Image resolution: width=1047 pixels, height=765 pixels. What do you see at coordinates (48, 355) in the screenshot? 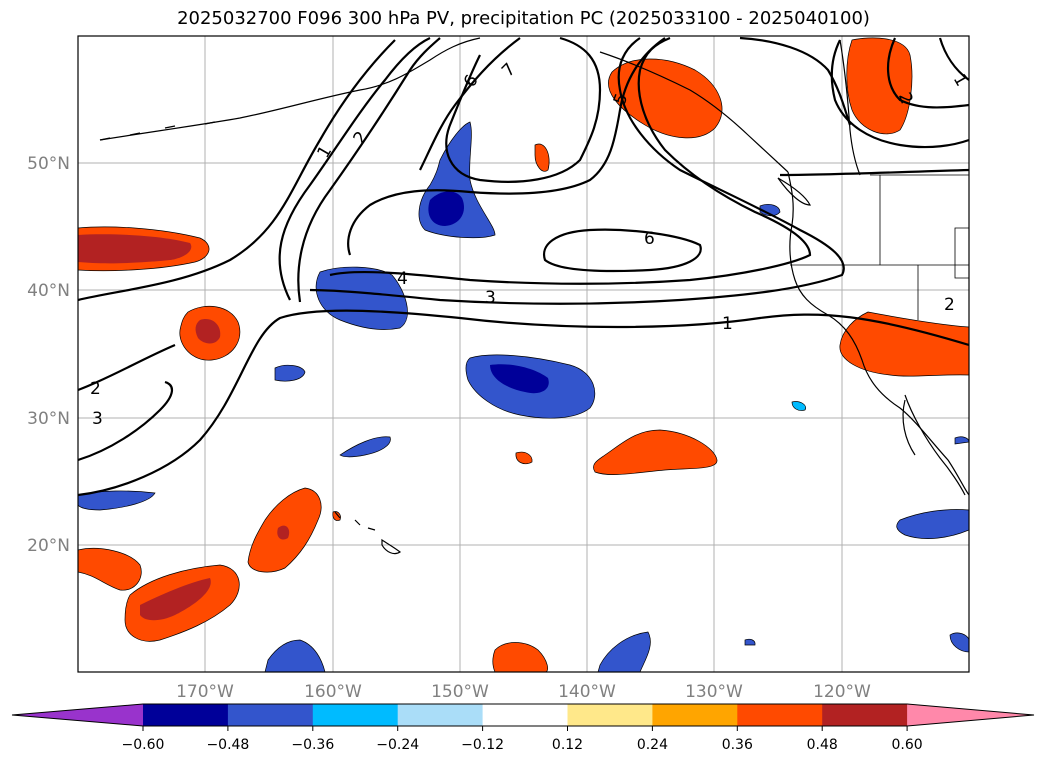
I see `latitude-labels: 20°N 30°N 40°N 50°N` at bounding box center [48, 355].